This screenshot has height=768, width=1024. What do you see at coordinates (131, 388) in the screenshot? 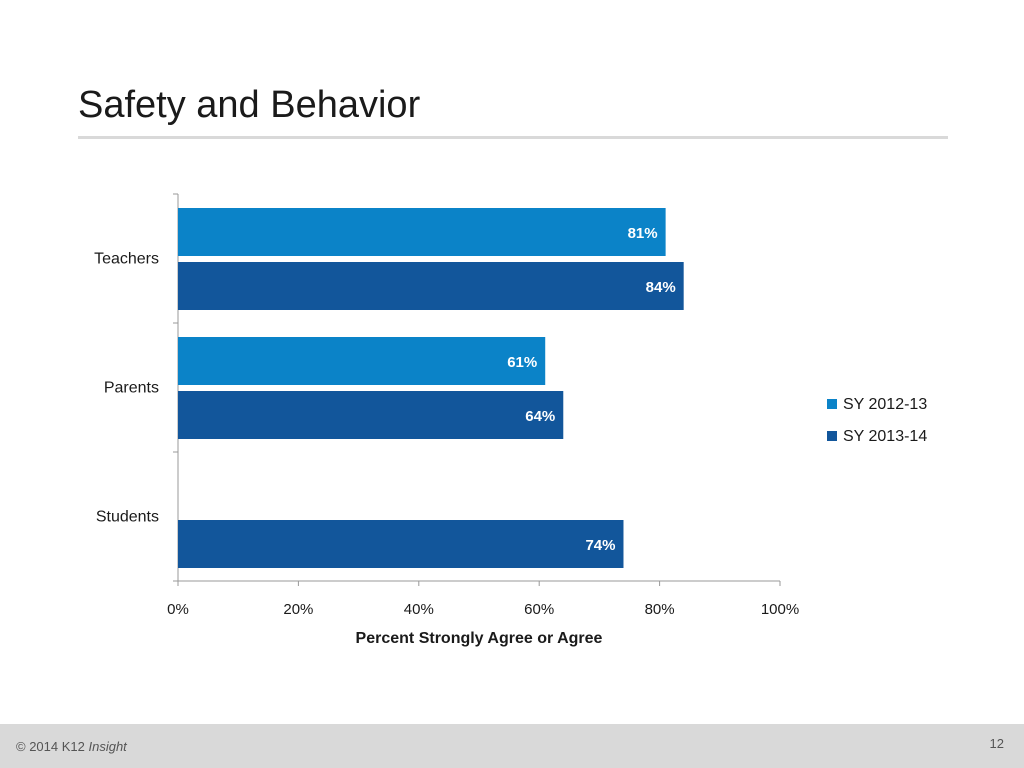
I see `category-label-parents: Parents` at bounding box center [131, 388].